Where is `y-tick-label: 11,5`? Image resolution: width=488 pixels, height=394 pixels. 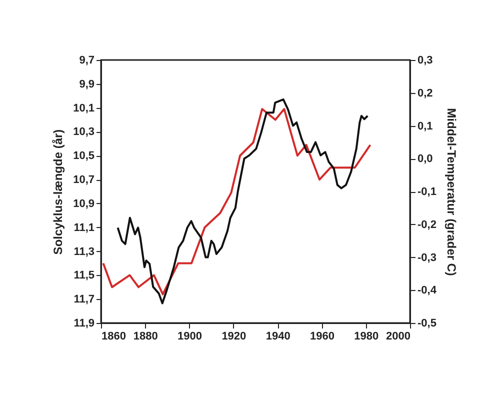 y-tick-label: 11,5 is located at coordinates (84, 276).